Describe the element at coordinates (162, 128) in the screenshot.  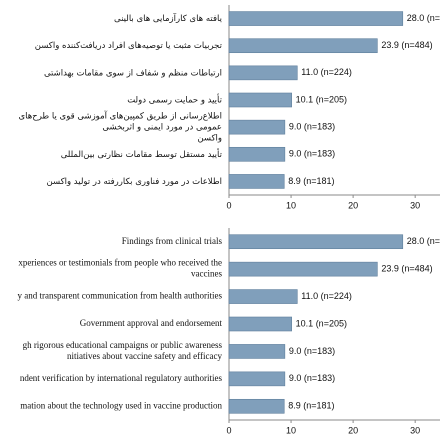
I see `category-label: عمومی در مورد ایمنی و اثربخشی` at that location.